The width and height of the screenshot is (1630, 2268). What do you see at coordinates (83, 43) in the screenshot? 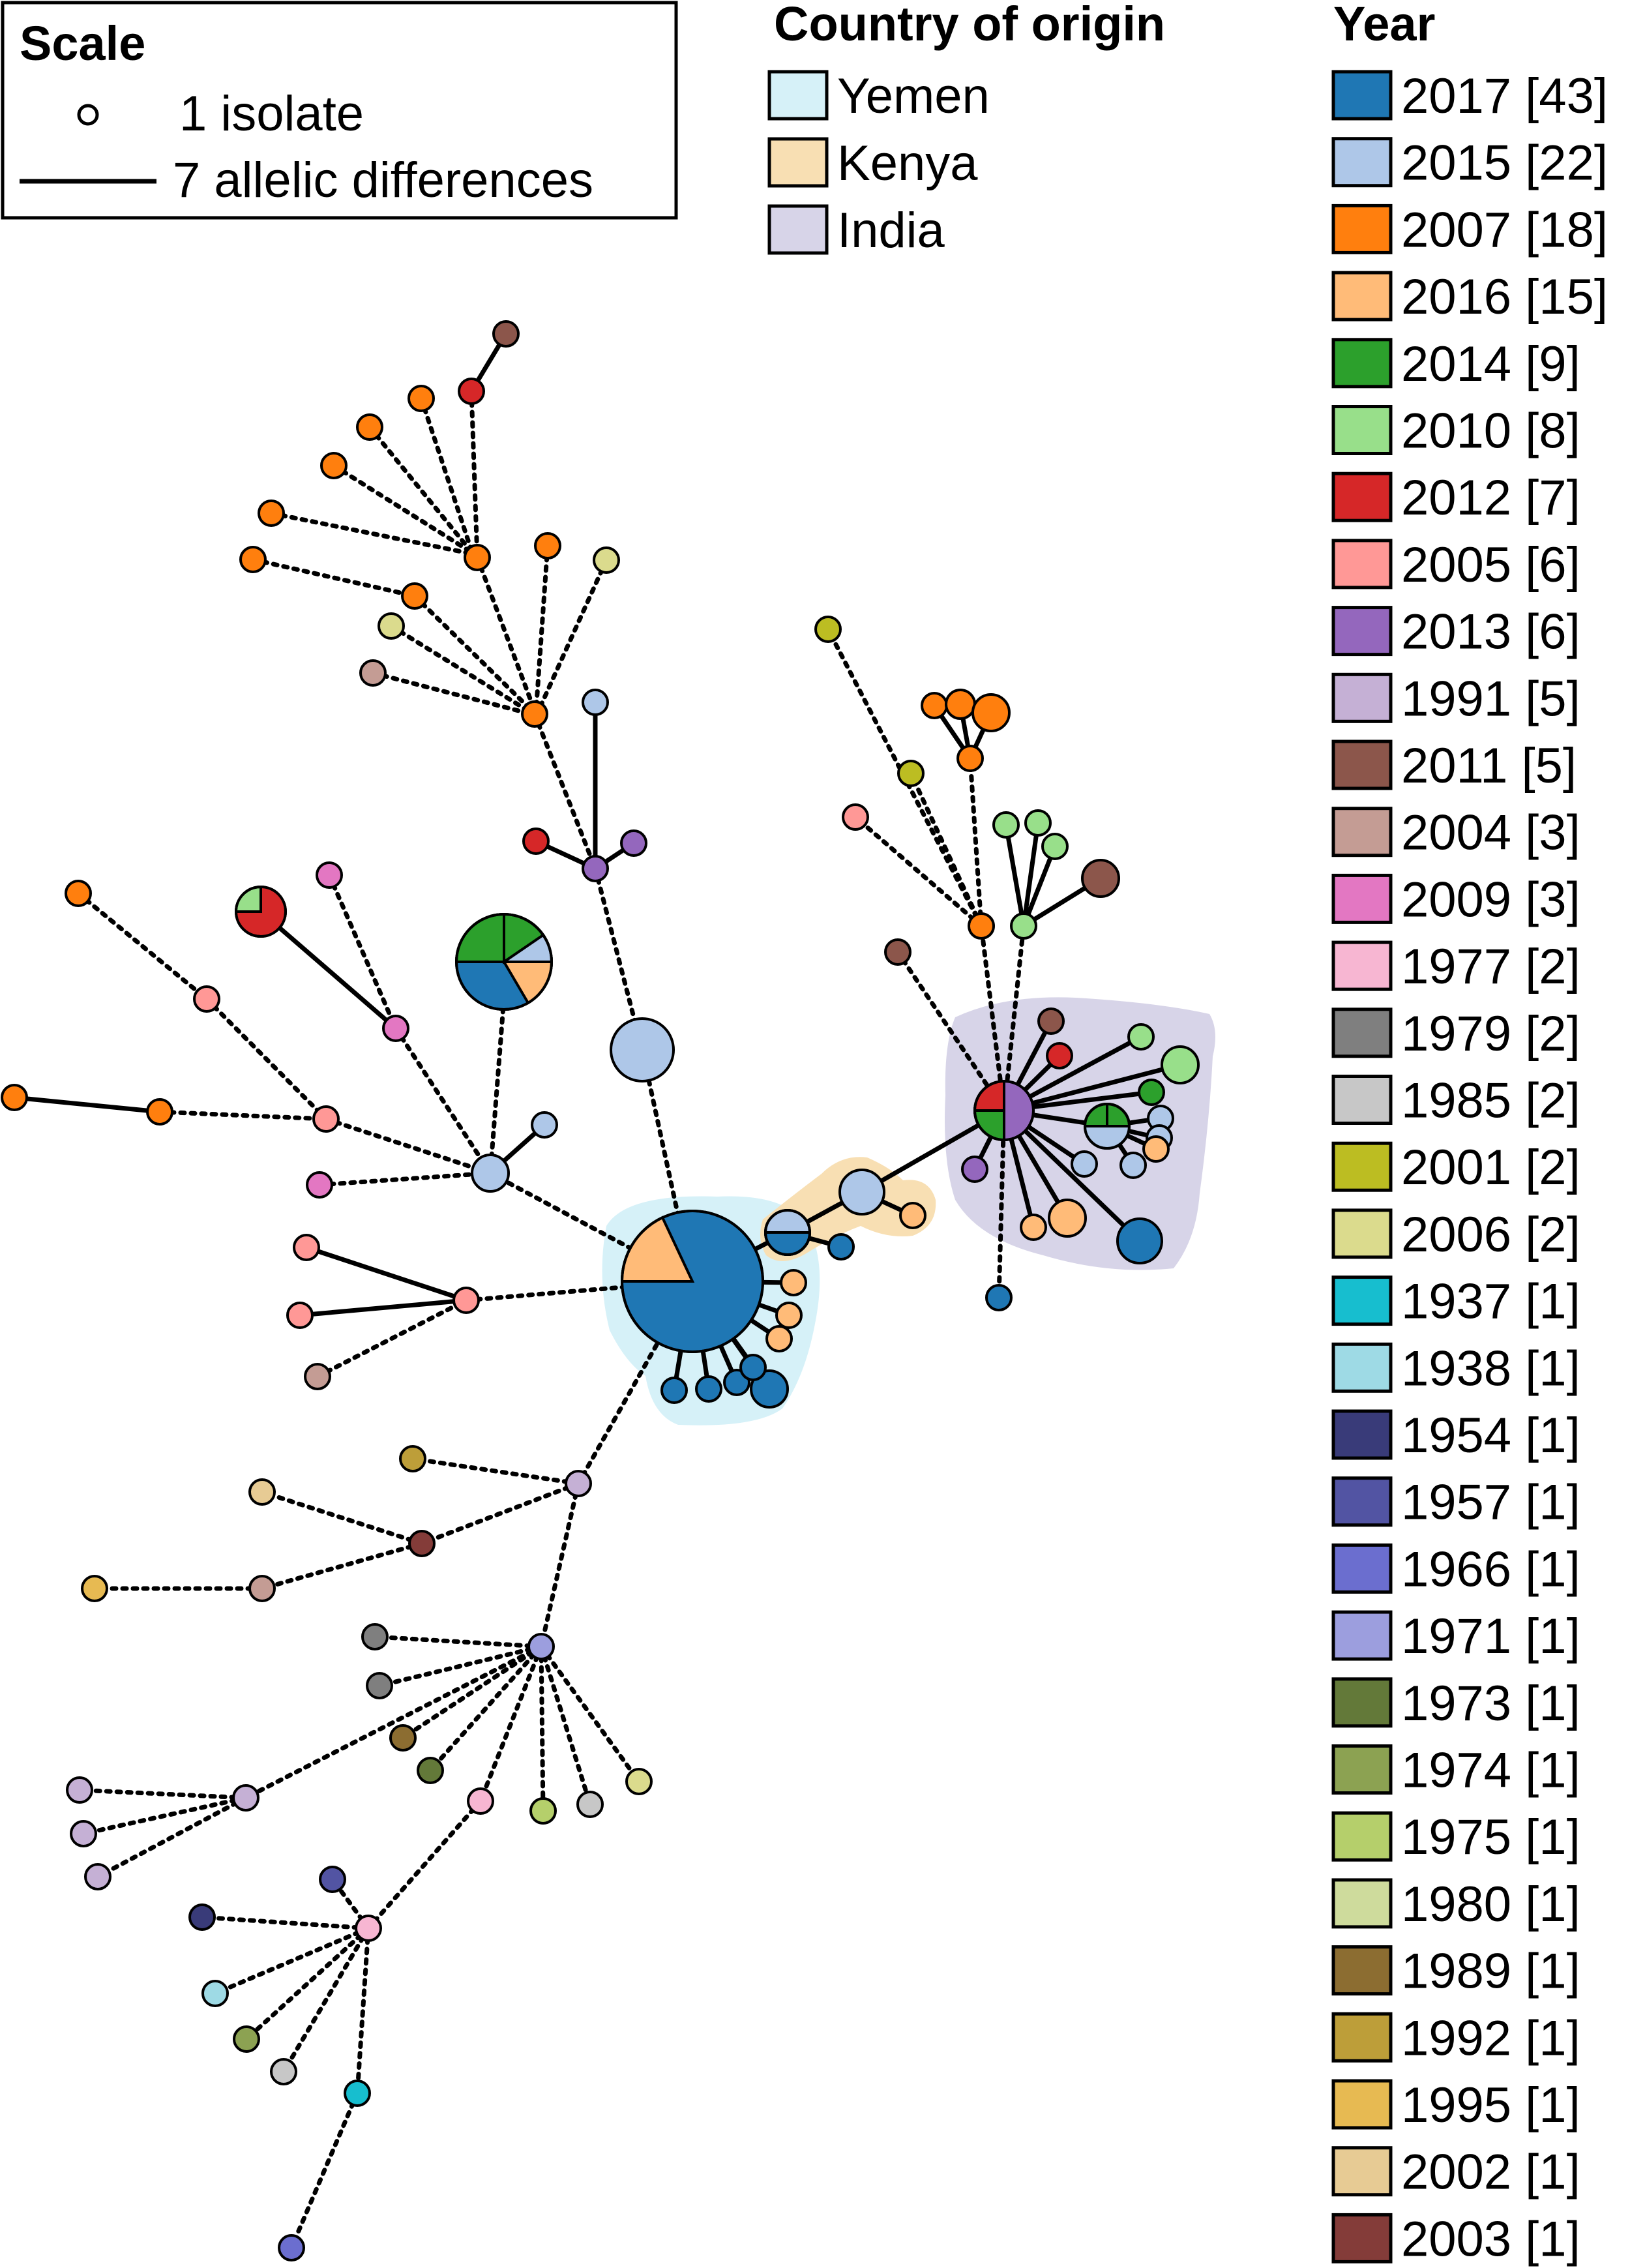
I see `scale-legend-title: Scale` at bounding box center [83, 43].